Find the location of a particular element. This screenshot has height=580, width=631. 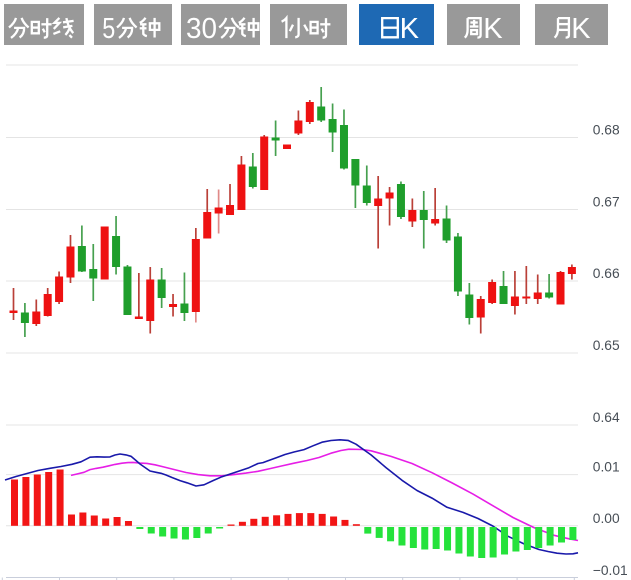

svg-text: 0.64 is located at coordinates (606, 417).